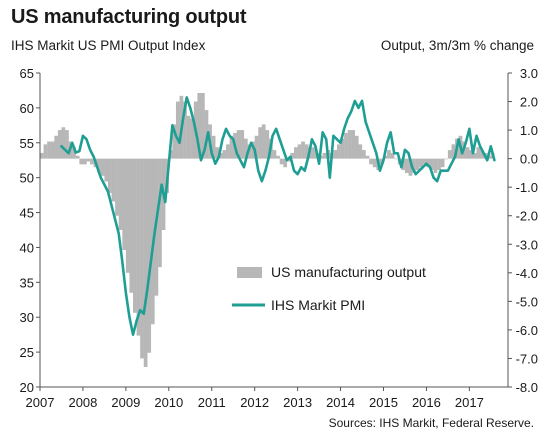 The width and height of the screenshot is (548, 442). Describe the element at coordinates (318, 305) in the screenshot. I see `legend-label-line: IHS Markit PMI` at that location.